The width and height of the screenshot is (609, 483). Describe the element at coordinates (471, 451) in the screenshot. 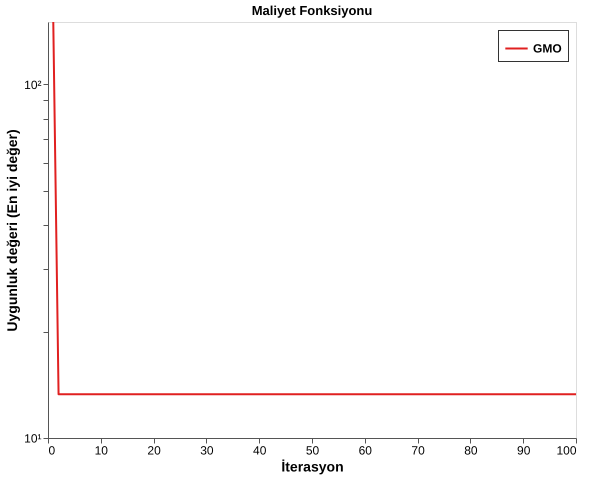

I see `x-tick-label: 80` at that location.